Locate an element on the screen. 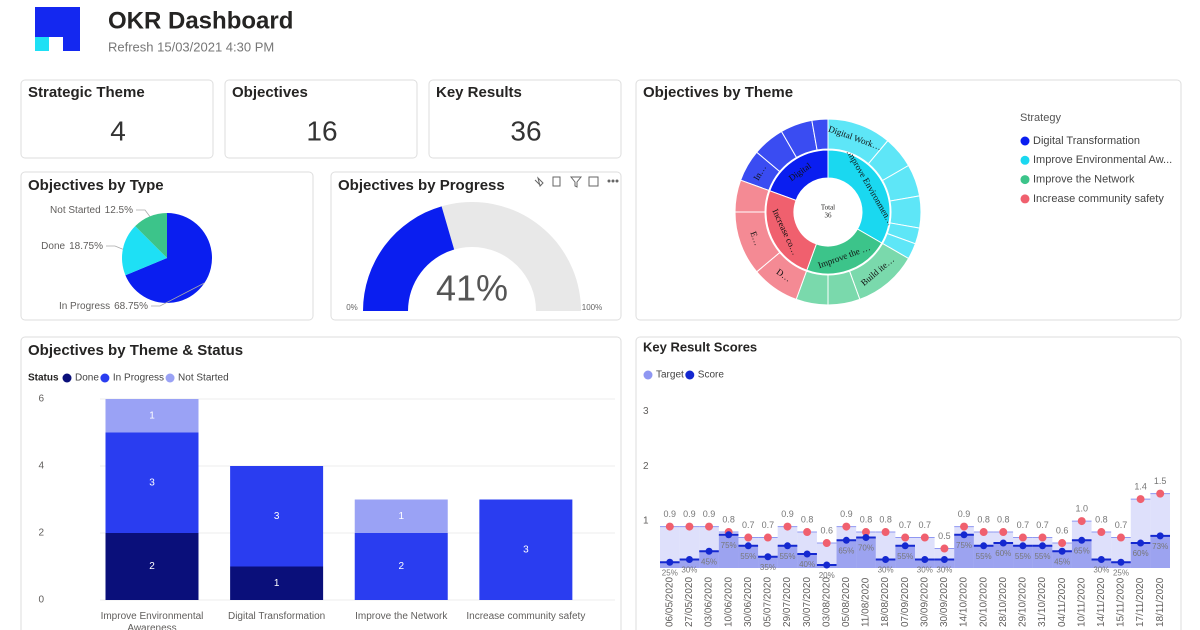 This screenshot has height=630, width=1200. slice-category: In Progress is located at coordinates (84, 306).